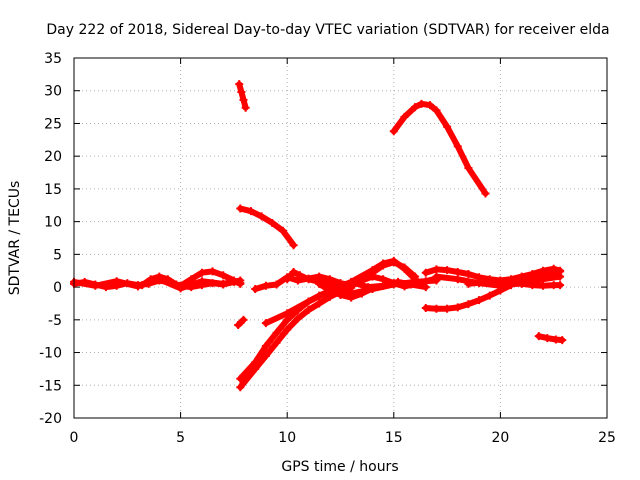 This screenshot has width=640, height=480. What do you see at coordinates (53, 124) in the screenshot?
I see `y-tick-label: 25` at bounding box center [53, 124].